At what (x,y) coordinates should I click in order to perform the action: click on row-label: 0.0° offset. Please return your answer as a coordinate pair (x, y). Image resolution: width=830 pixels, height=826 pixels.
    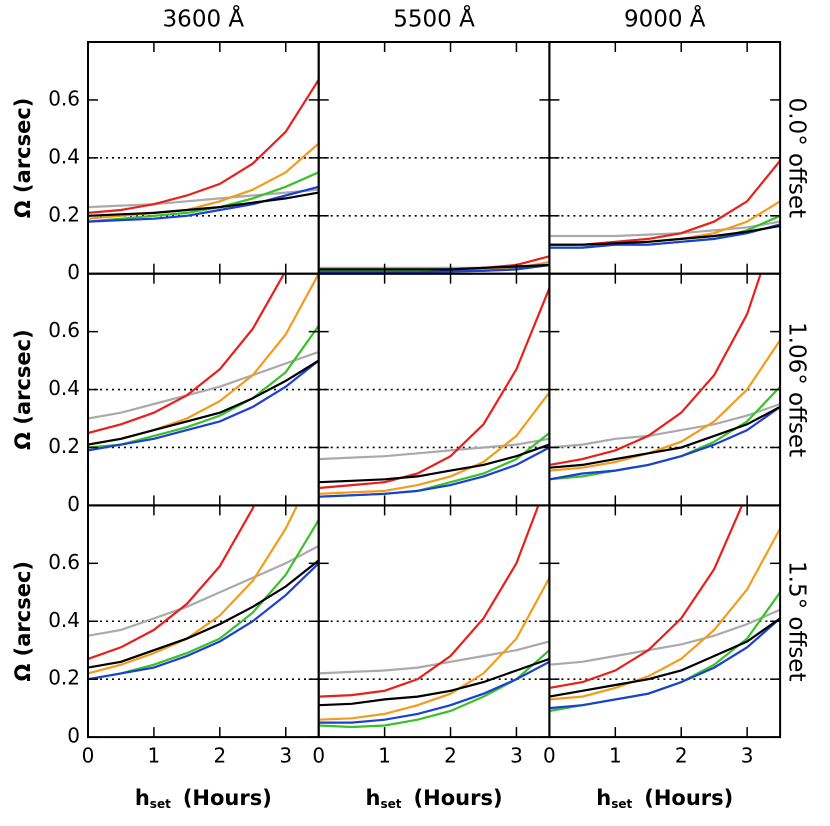
    Looking at the image, I should click on (797, 158).